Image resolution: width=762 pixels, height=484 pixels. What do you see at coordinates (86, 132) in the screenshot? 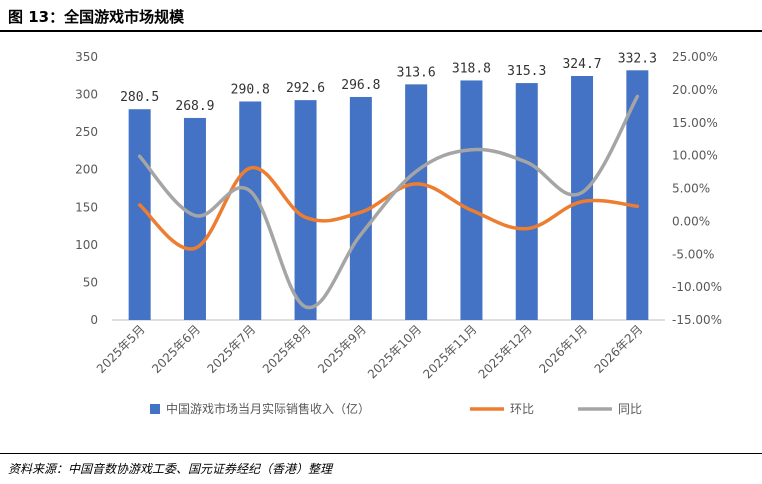
I see `left-tick-label: 250` at bounding box center [86, 132].